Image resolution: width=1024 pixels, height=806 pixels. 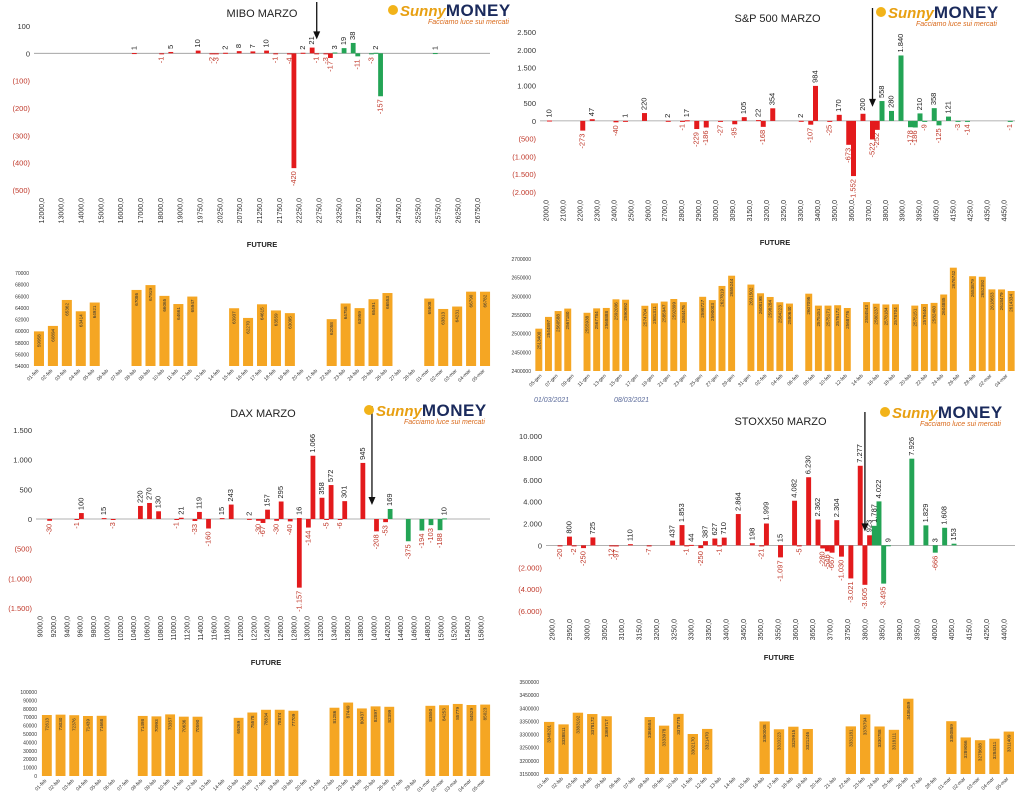 What do you see at coordinates (883, 597) in the screenshot?
I see `data-label: -3.495` at bounding box center [883, 597].